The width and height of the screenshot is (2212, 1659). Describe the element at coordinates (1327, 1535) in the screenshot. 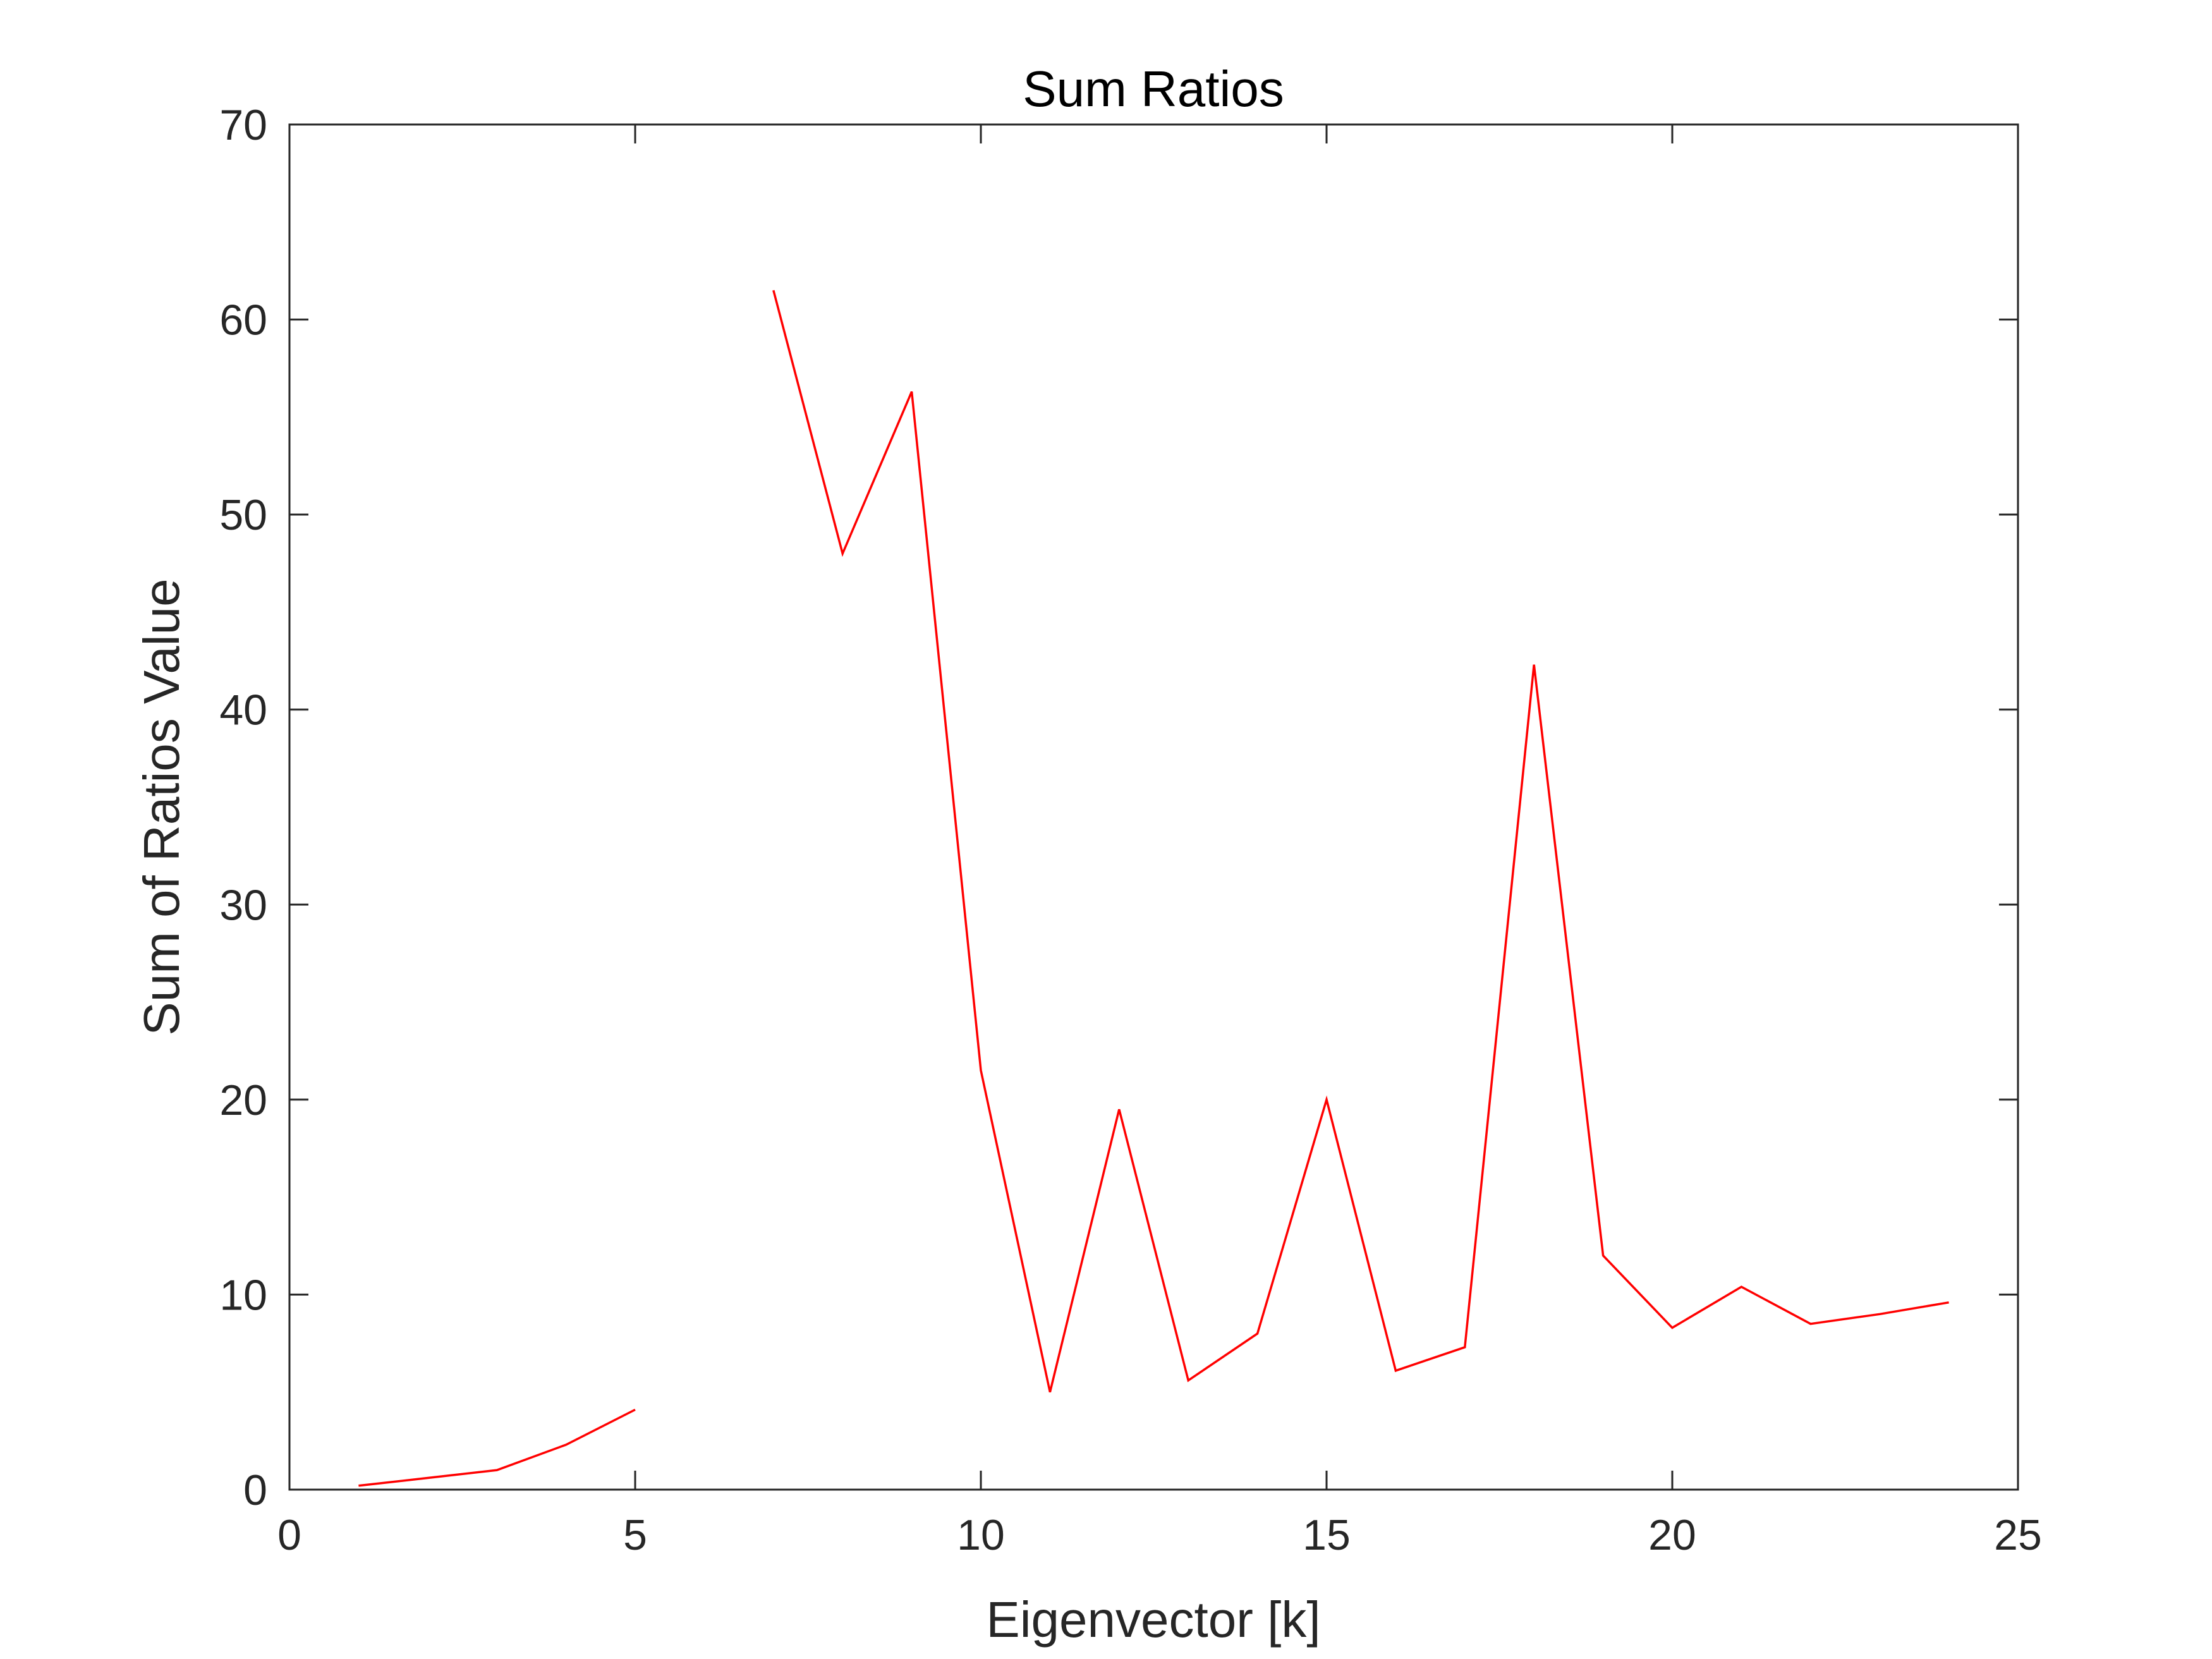

I see `x-tick-label: 15` at that location.